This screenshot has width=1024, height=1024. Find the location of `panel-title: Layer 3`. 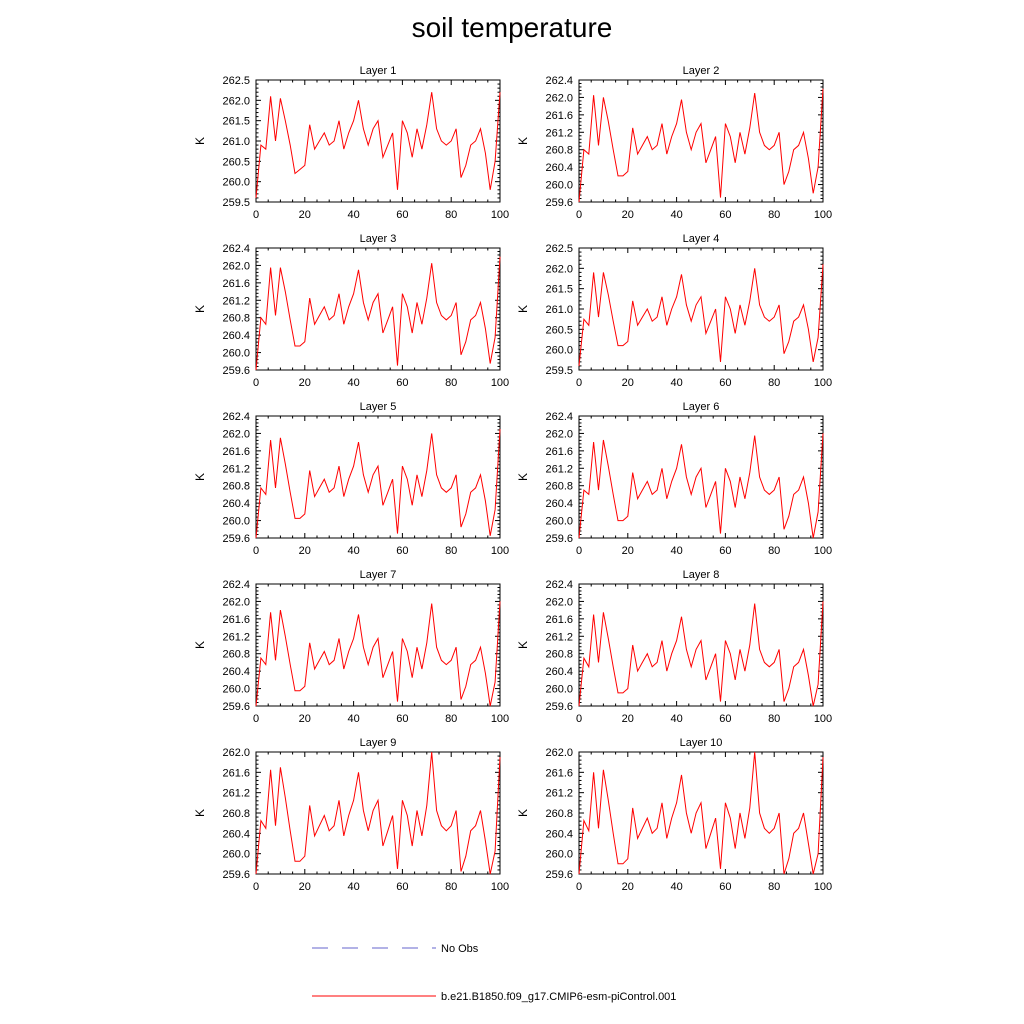

panel-title: Layer 3 is located at coordinates (378, 239).